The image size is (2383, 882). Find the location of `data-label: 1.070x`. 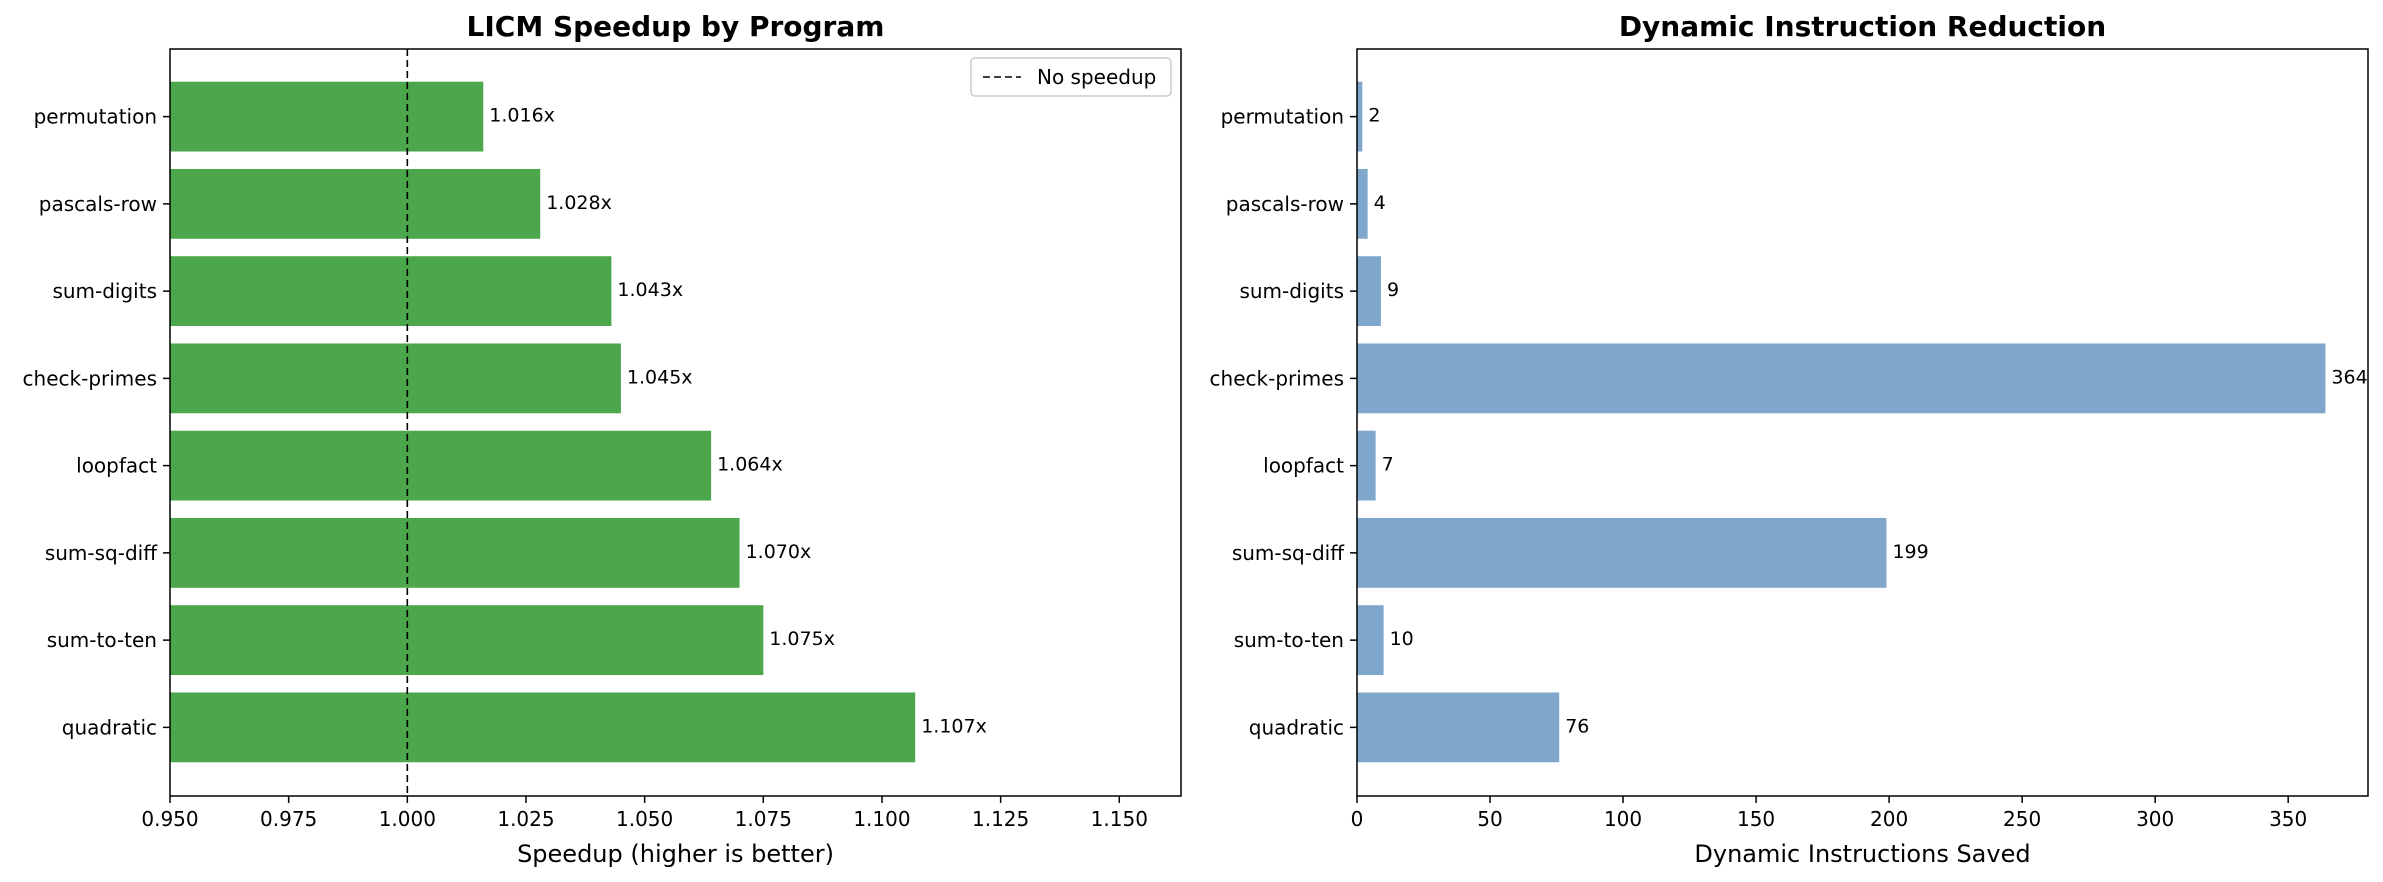

data-label: 1.070x is located at coordinates (779, 552).